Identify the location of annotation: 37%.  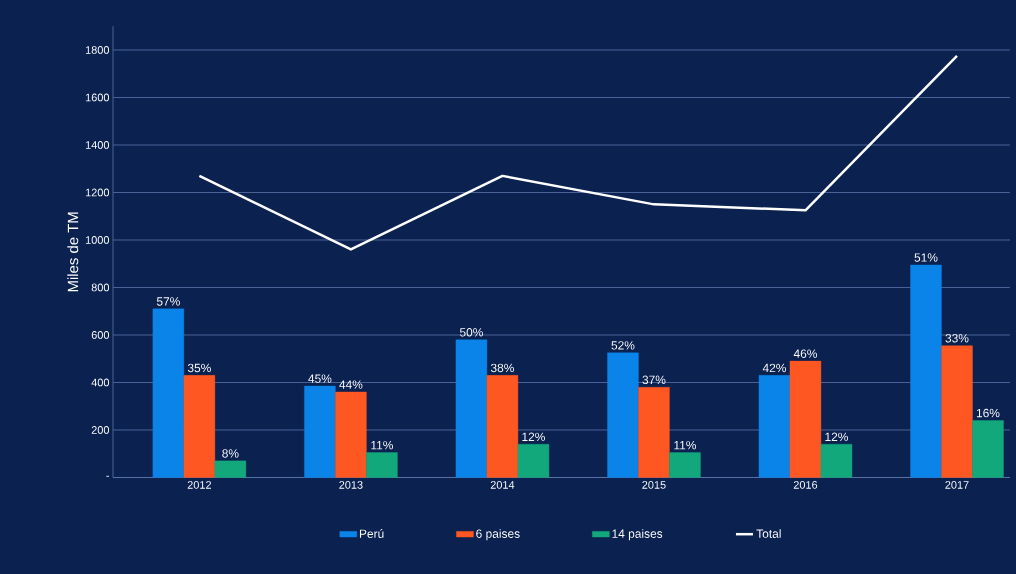
(654, 380).